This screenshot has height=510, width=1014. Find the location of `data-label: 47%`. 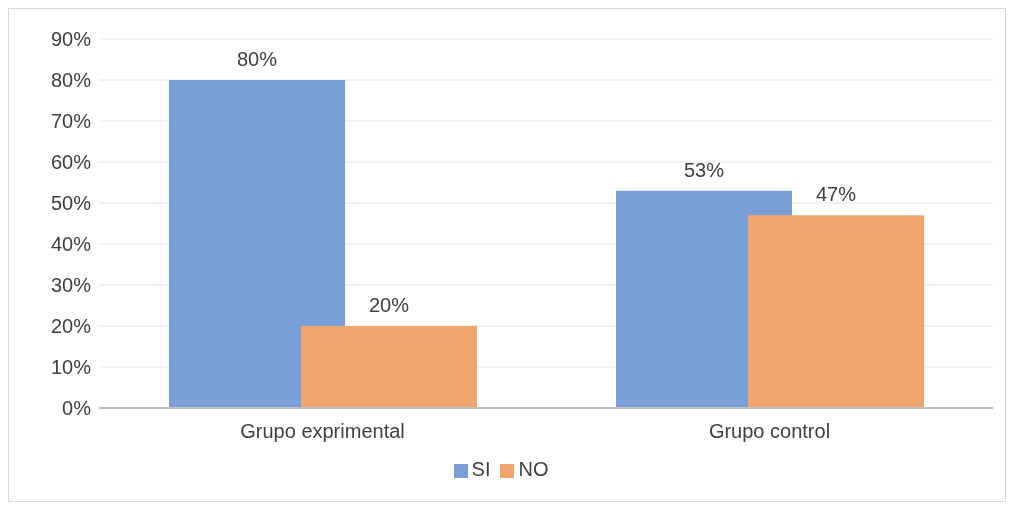

data-label: 47% is located at coordinates (836, 194).